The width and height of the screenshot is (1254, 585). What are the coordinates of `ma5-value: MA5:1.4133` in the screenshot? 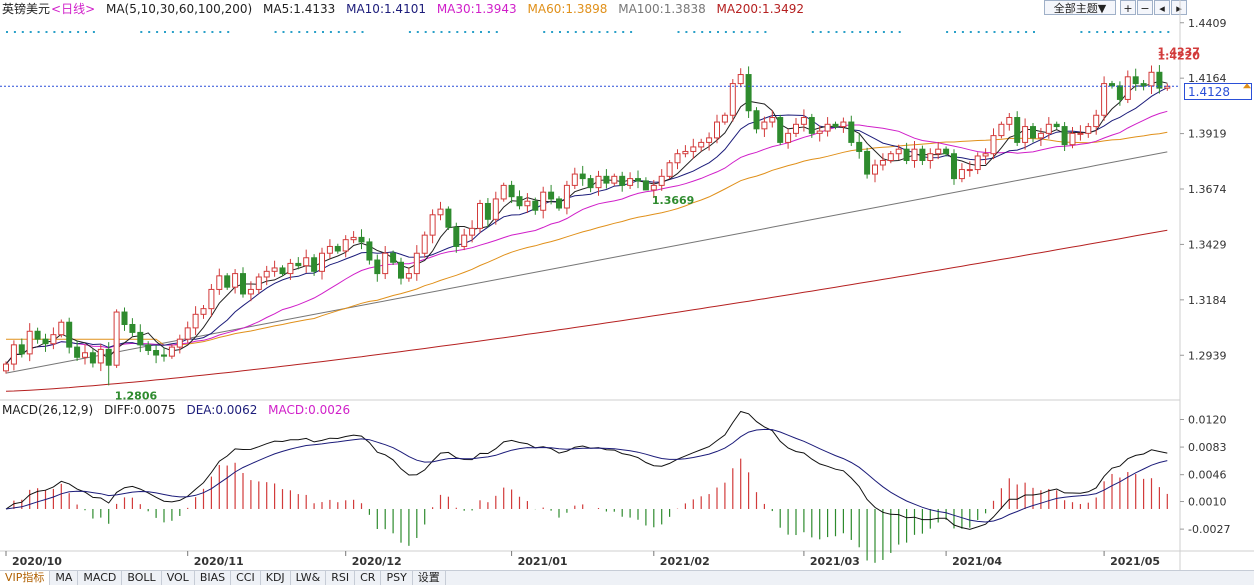 It's located at (299, 9).